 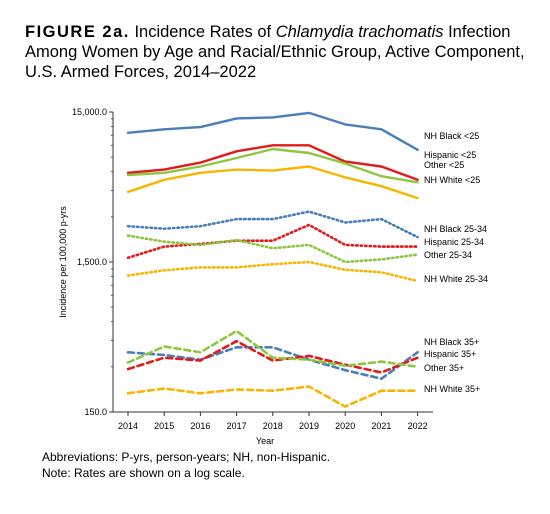 I want to click on series-label-nh-white-35: NH White 35+, so click(x=452, y=389).